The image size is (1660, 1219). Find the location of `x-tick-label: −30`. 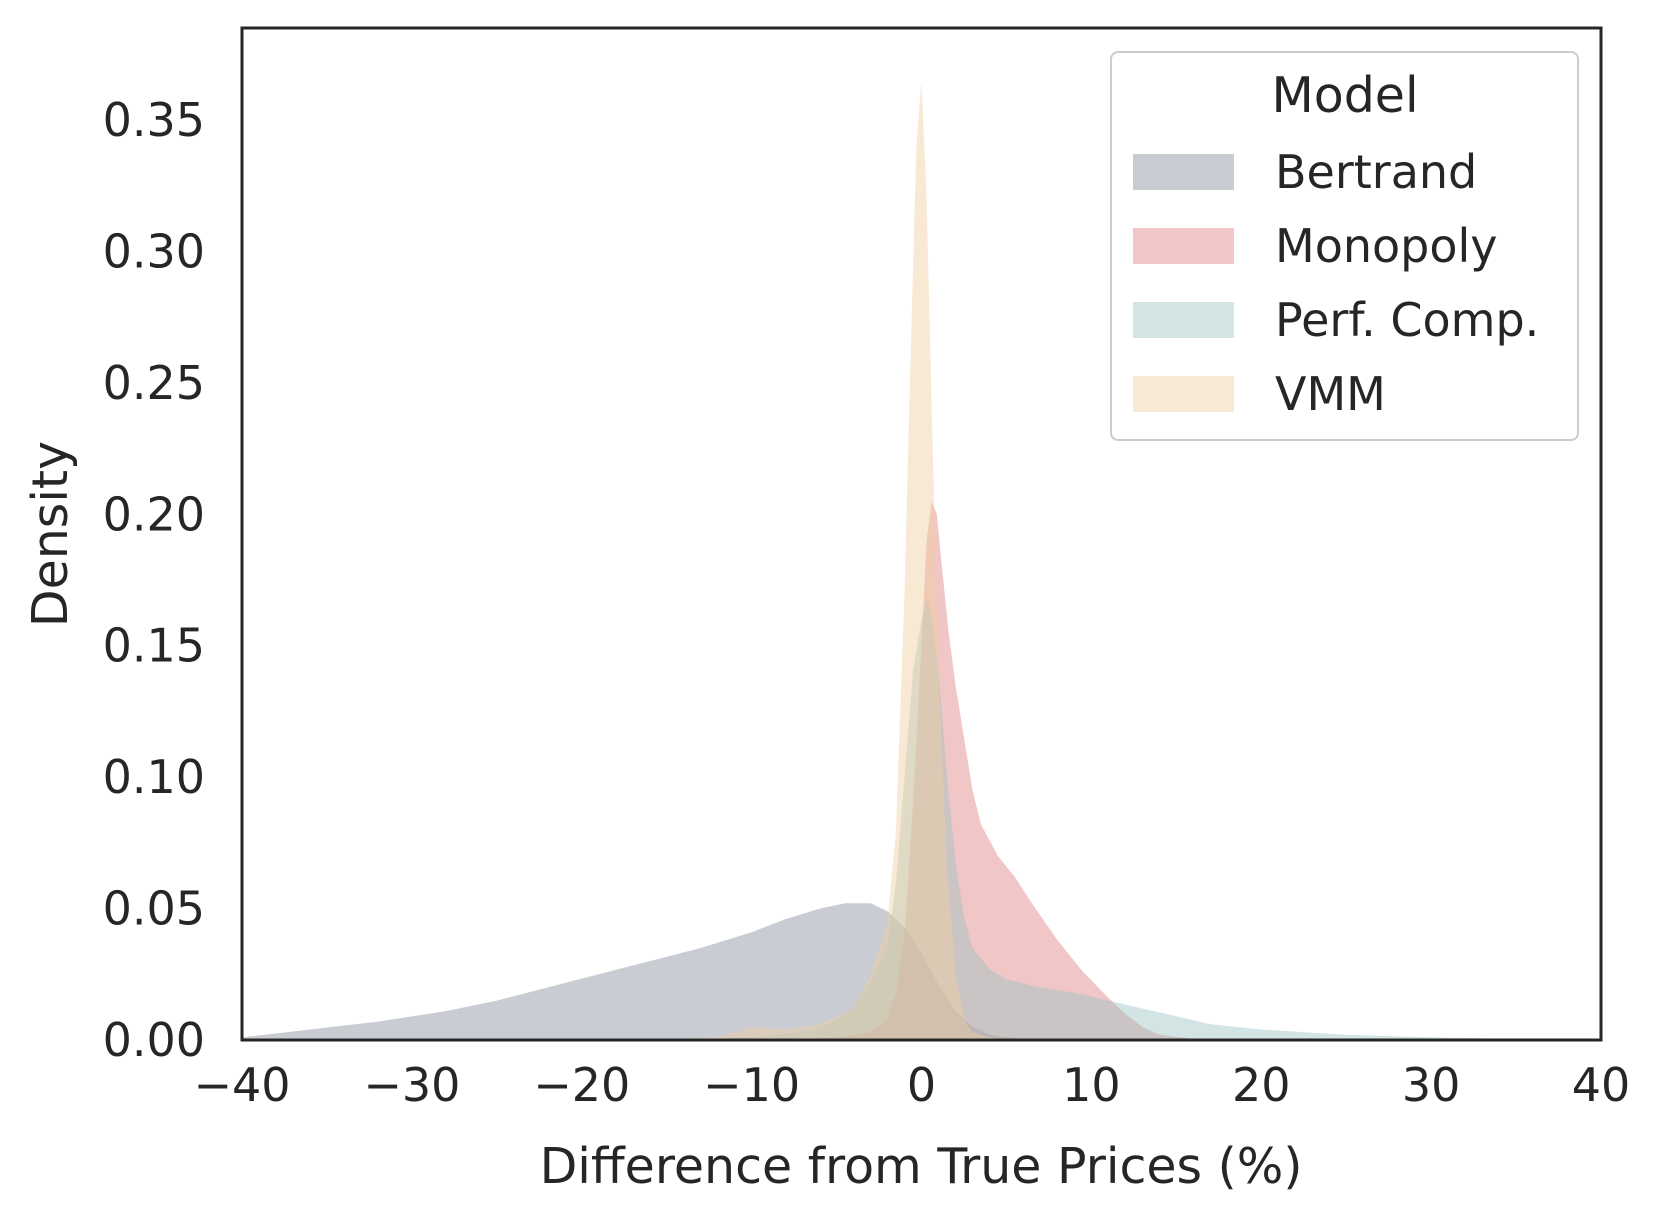

x-tick-label: −30 is located at coordinates (411, 1085).